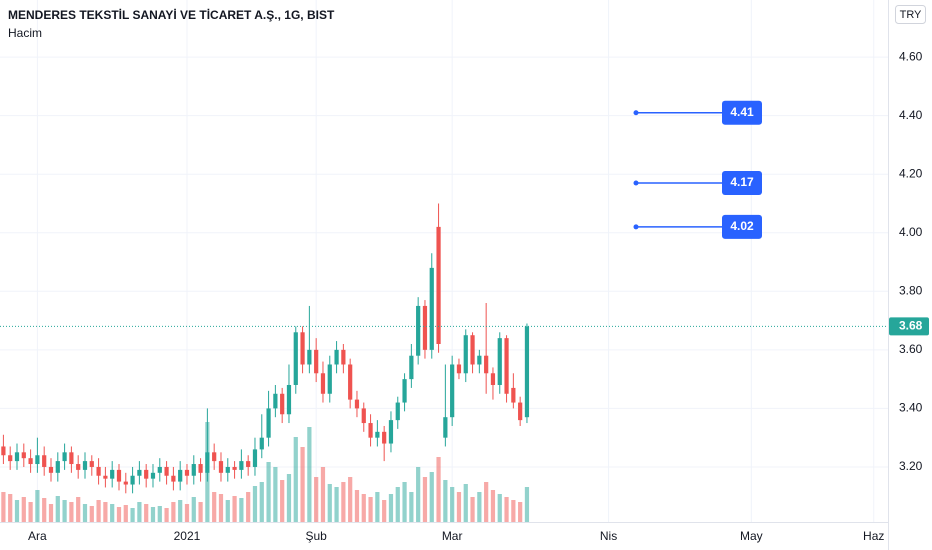 The height and width of the screenshot is (550, 932). I want to click on x-tick-label: 2021, so click(187, 536).